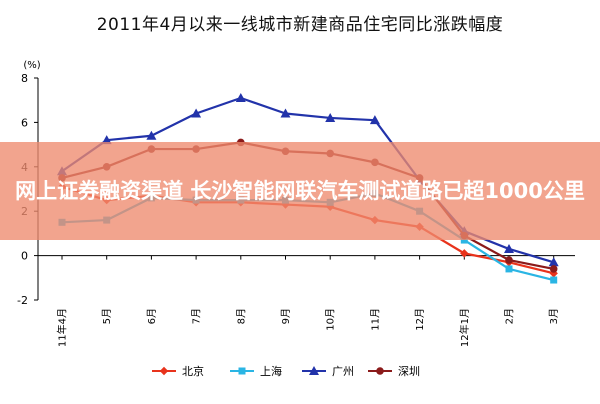  Describe the element at coordinates (24, 256) in the screenshot. I see `y-tick-label: 0` at that location.